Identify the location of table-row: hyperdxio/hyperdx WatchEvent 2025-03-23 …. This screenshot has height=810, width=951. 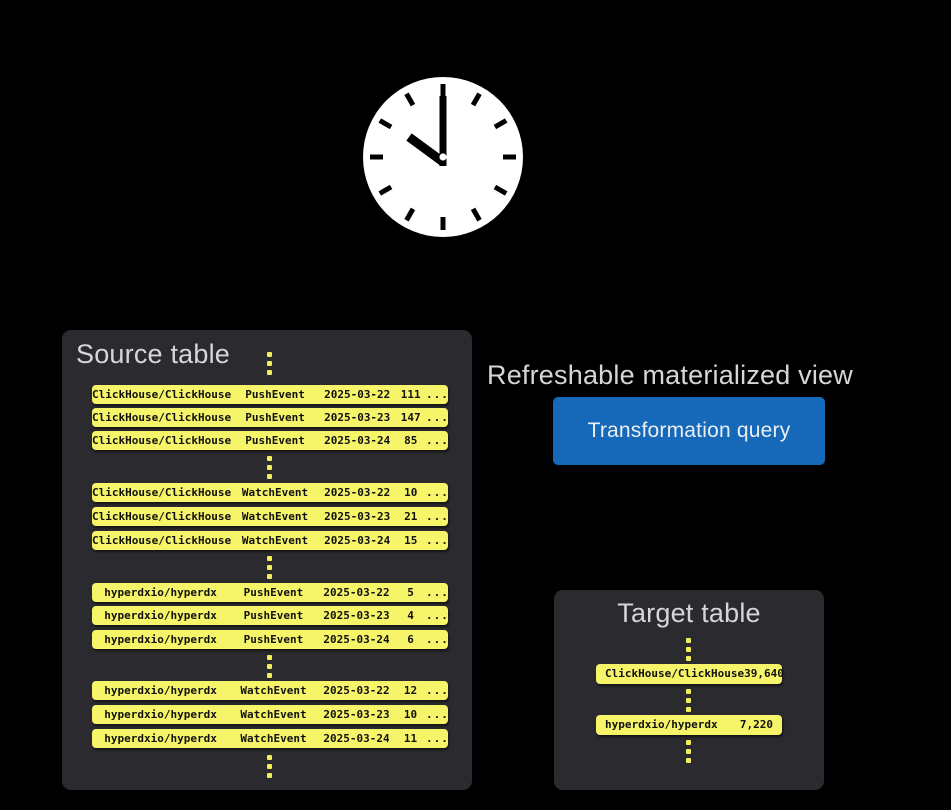
(270, 714).